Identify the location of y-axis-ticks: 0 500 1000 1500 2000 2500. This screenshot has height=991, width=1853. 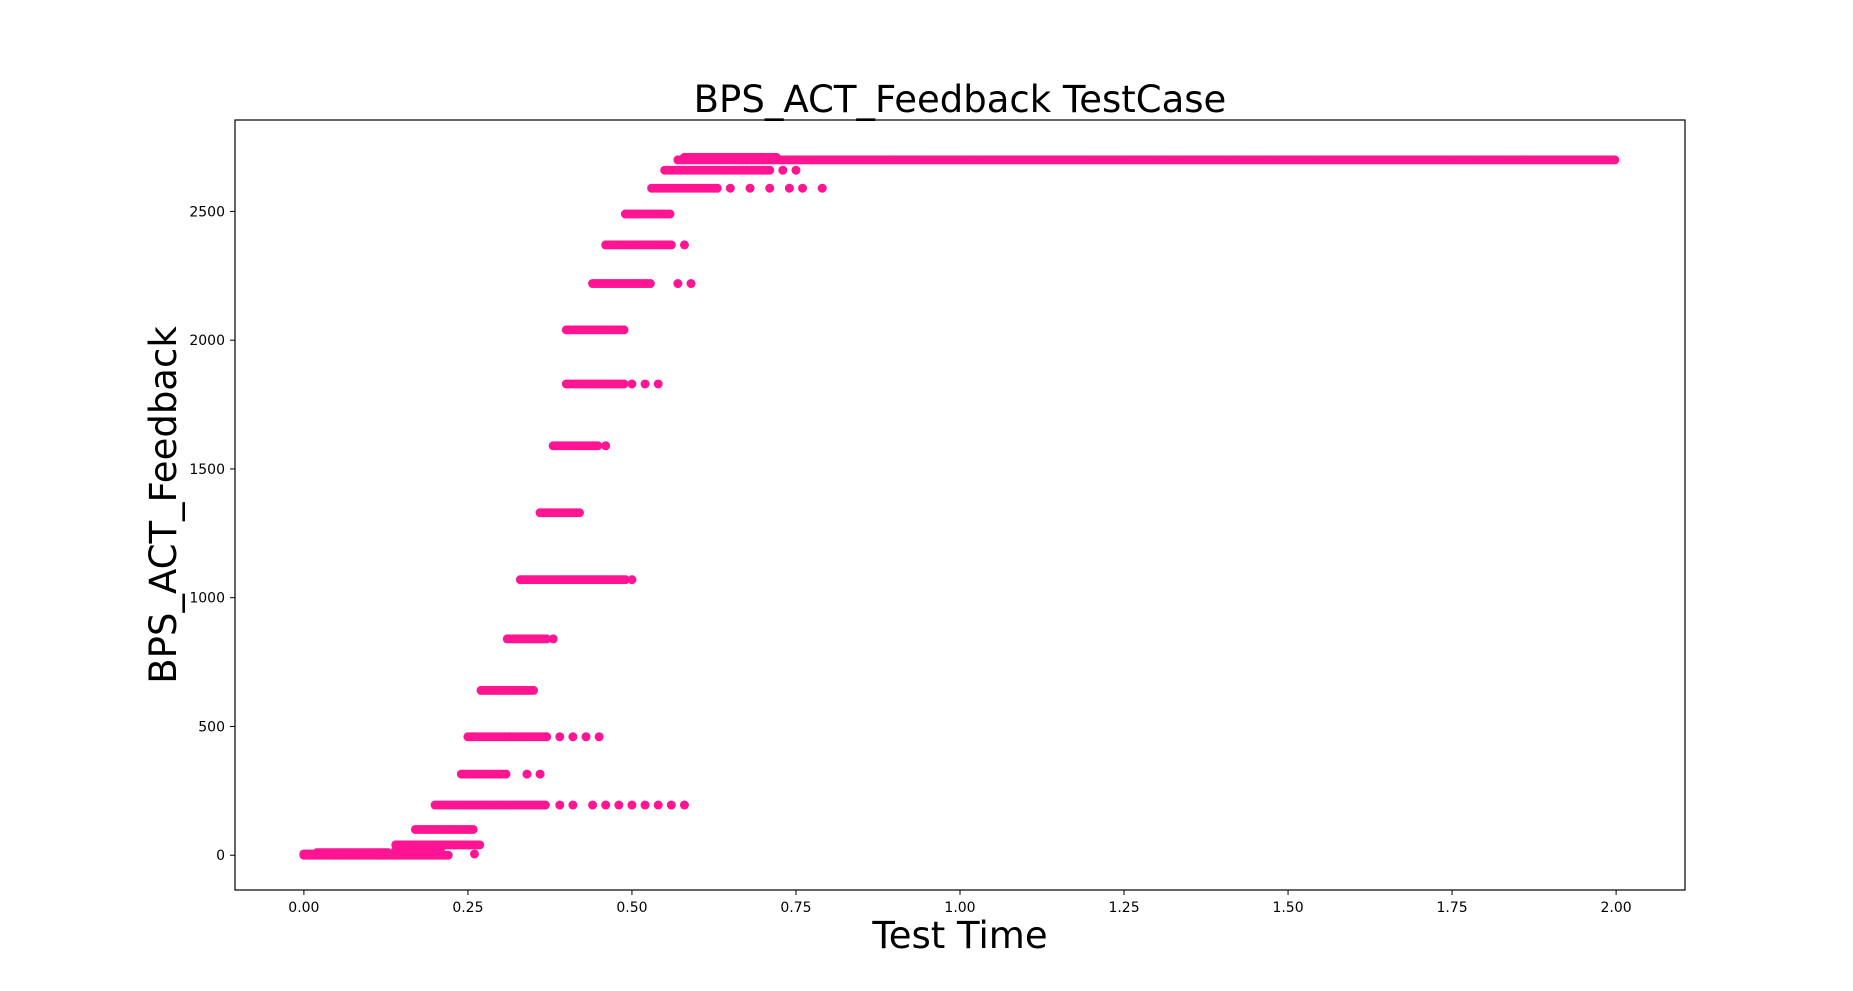
(212, 534).